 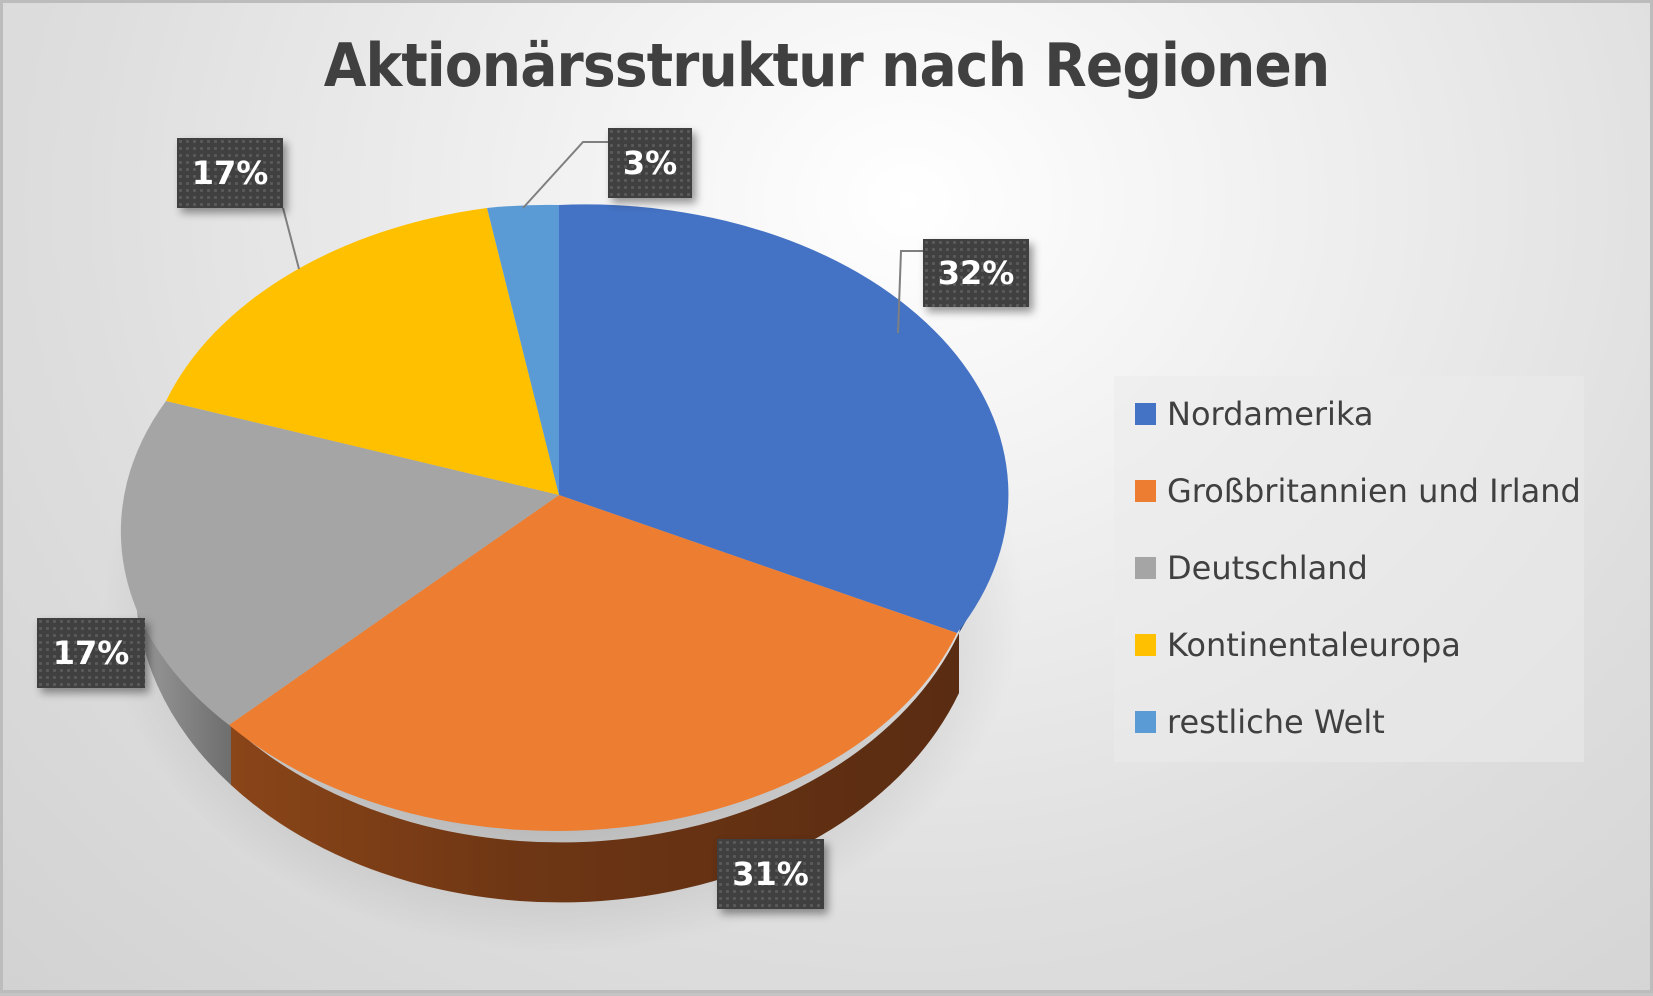 I want to click on legend-label: Nordamerika, so click(x=1270, y=414).